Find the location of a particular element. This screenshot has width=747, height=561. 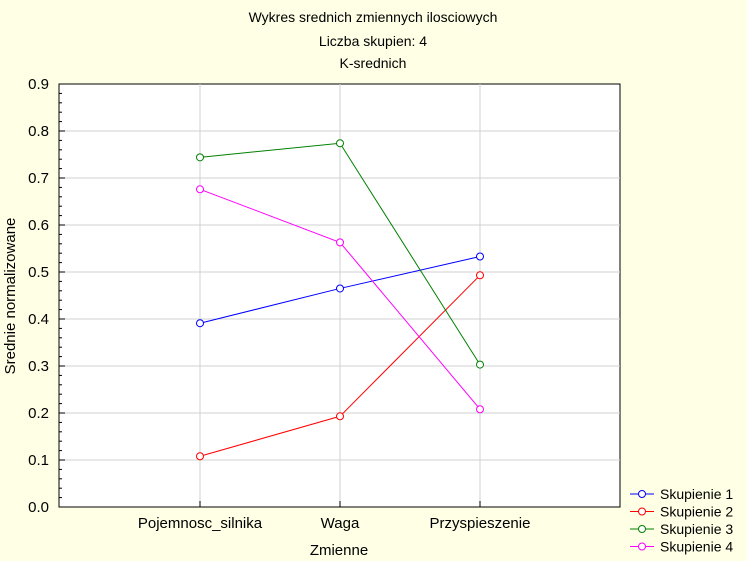

y-tick-label: 0.8 is located at coordinates (38, 131).